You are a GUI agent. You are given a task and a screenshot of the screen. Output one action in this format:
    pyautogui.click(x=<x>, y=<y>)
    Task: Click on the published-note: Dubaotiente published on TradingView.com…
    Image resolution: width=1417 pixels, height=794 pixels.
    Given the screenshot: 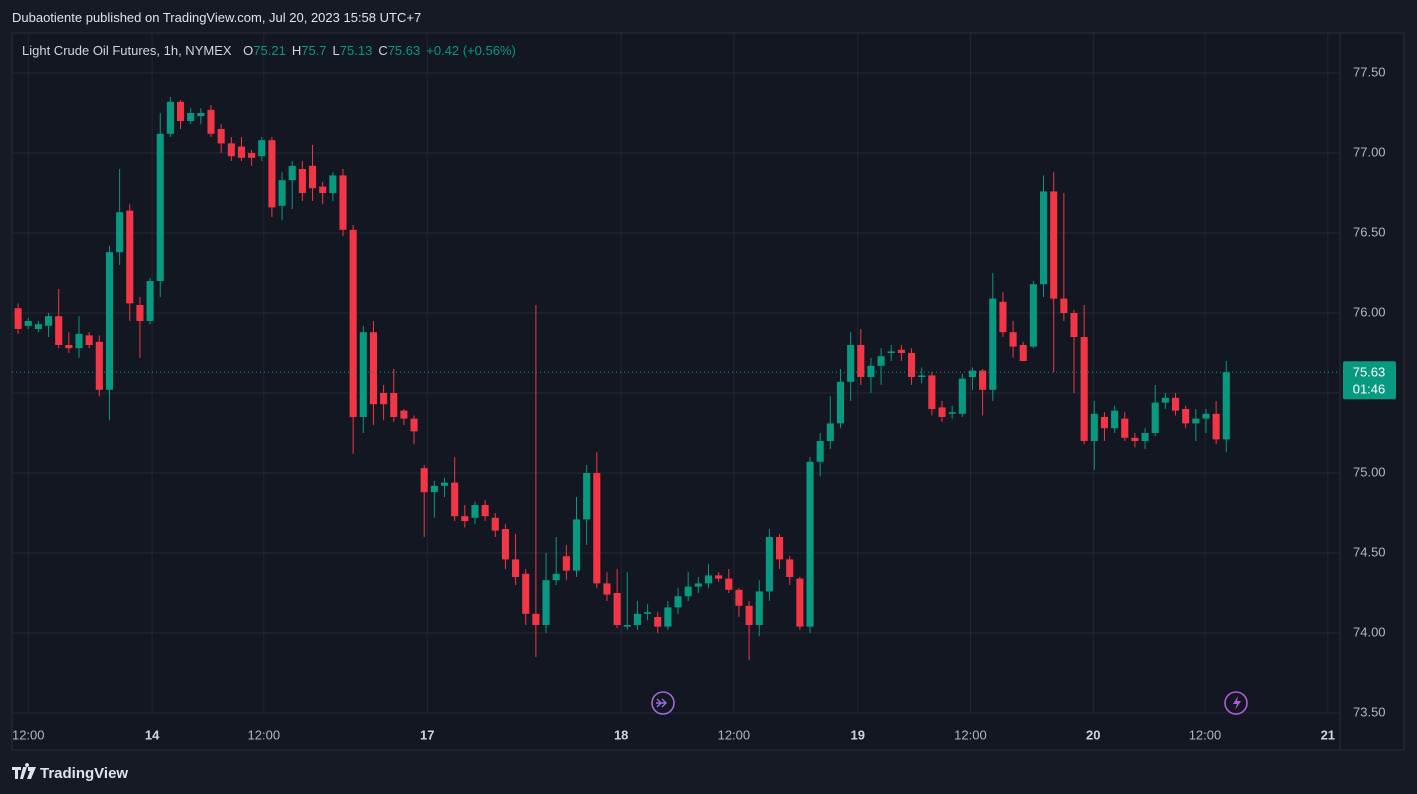 What is the action you would take?
    pyautogui.click(x=217, y=17)
    